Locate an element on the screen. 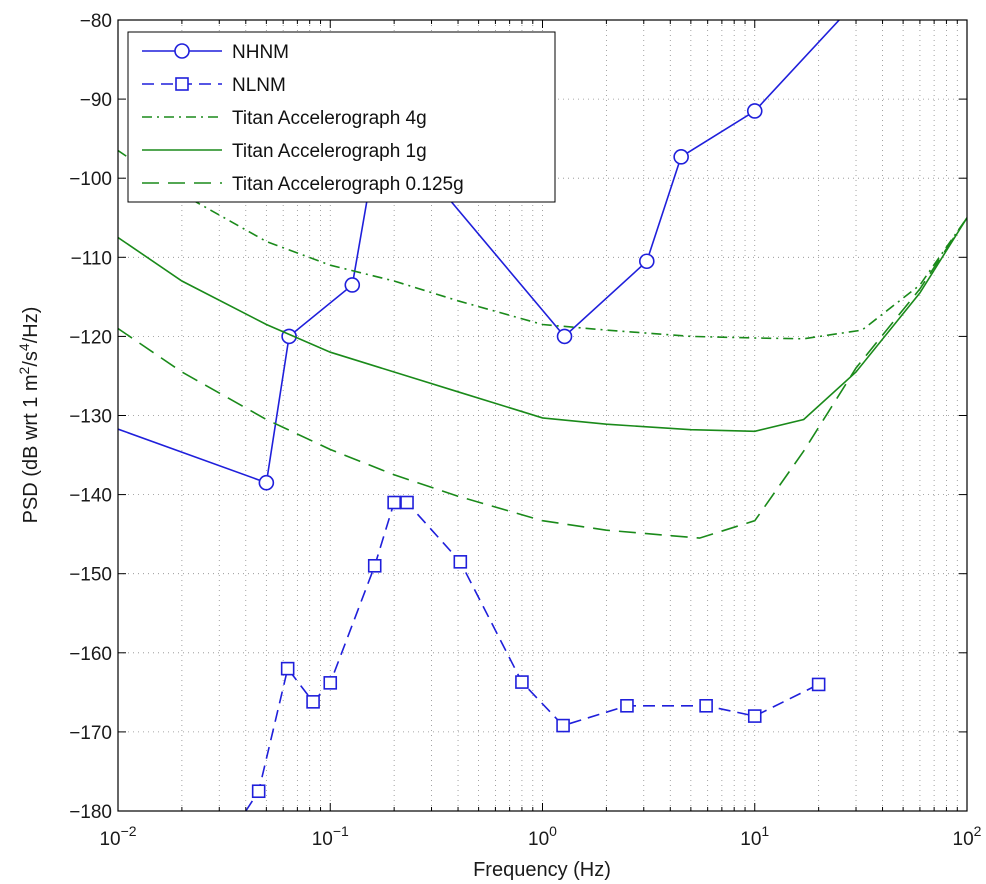 The height and width of the screenshot is (884, 986). x-tick-label-exponent: 1 is located at coordinates (765, 831).